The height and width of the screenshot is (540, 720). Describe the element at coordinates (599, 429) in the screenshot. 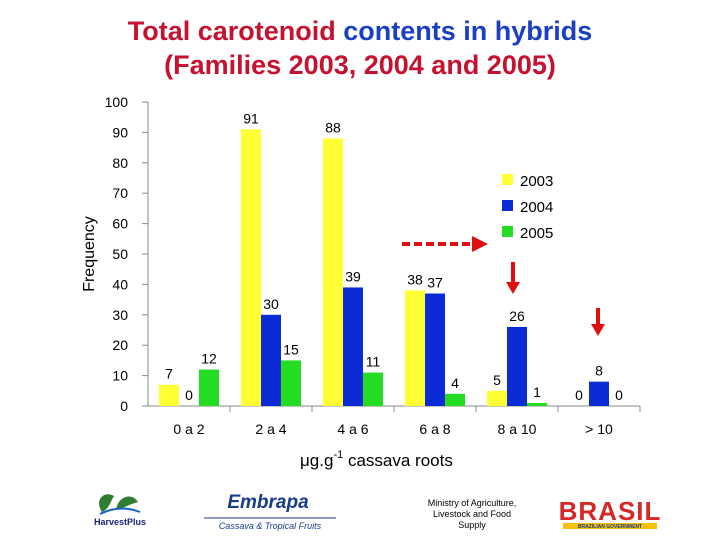

I see `x-tick-label: > 10` at that location.